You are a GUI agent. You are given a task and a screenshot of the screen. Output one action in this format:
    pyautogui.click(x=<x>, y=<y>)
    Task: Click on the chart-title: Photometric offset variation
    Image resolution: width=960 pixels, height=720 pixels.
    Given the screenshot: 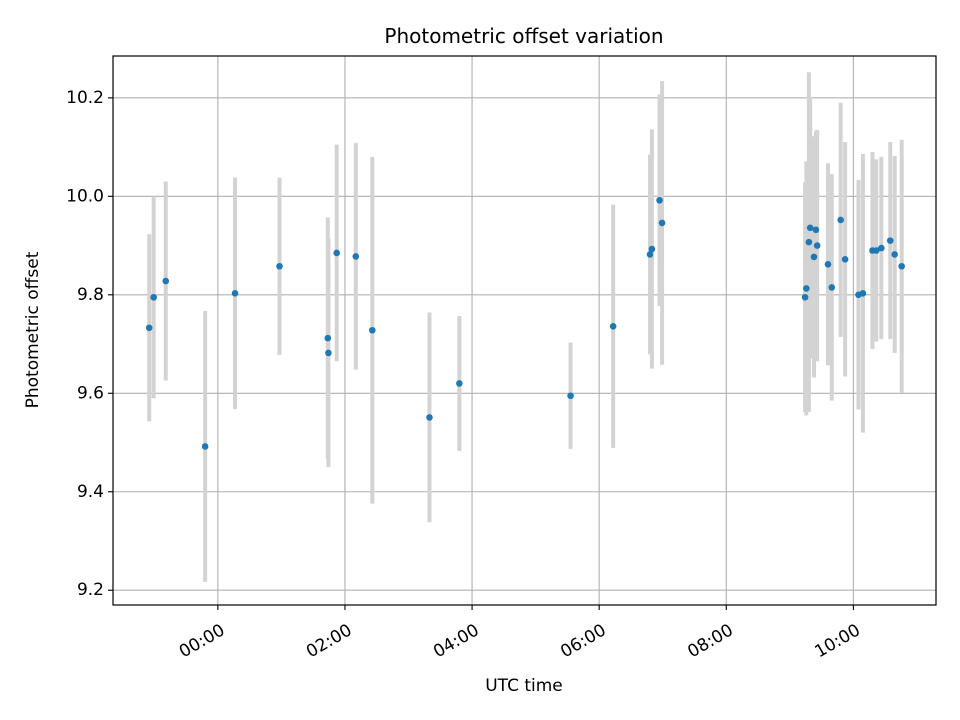 What is the action you would take?
    pyautogui.click(x=523, y=36)
    